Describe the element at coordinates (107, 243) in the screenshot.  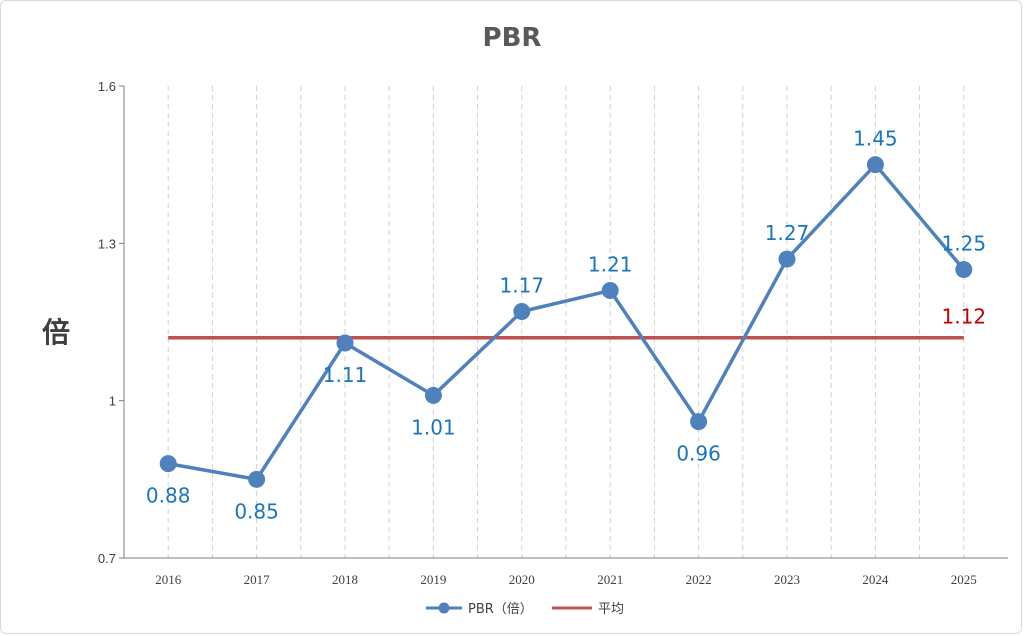
I see `y-tick-label: 1.3` at that location.